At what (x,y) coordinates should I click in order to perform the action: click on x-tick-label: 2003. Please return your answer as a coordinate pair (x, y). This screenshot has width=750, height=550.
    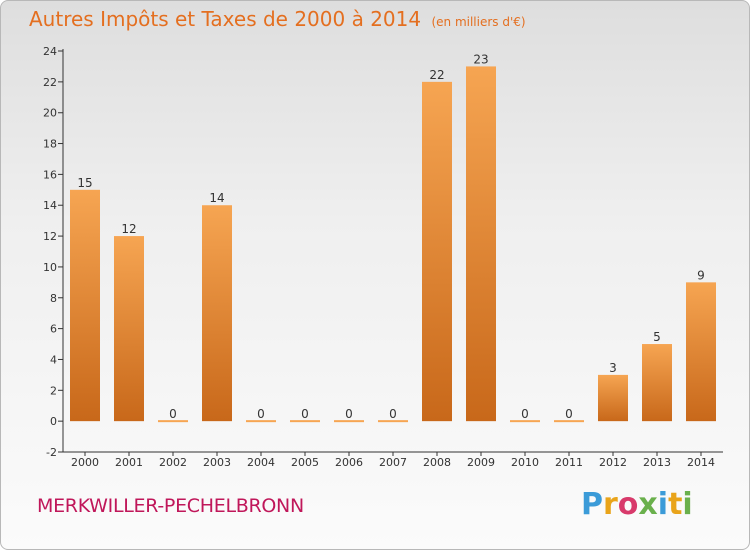
    Looking at the image, I should click on (217, 462).